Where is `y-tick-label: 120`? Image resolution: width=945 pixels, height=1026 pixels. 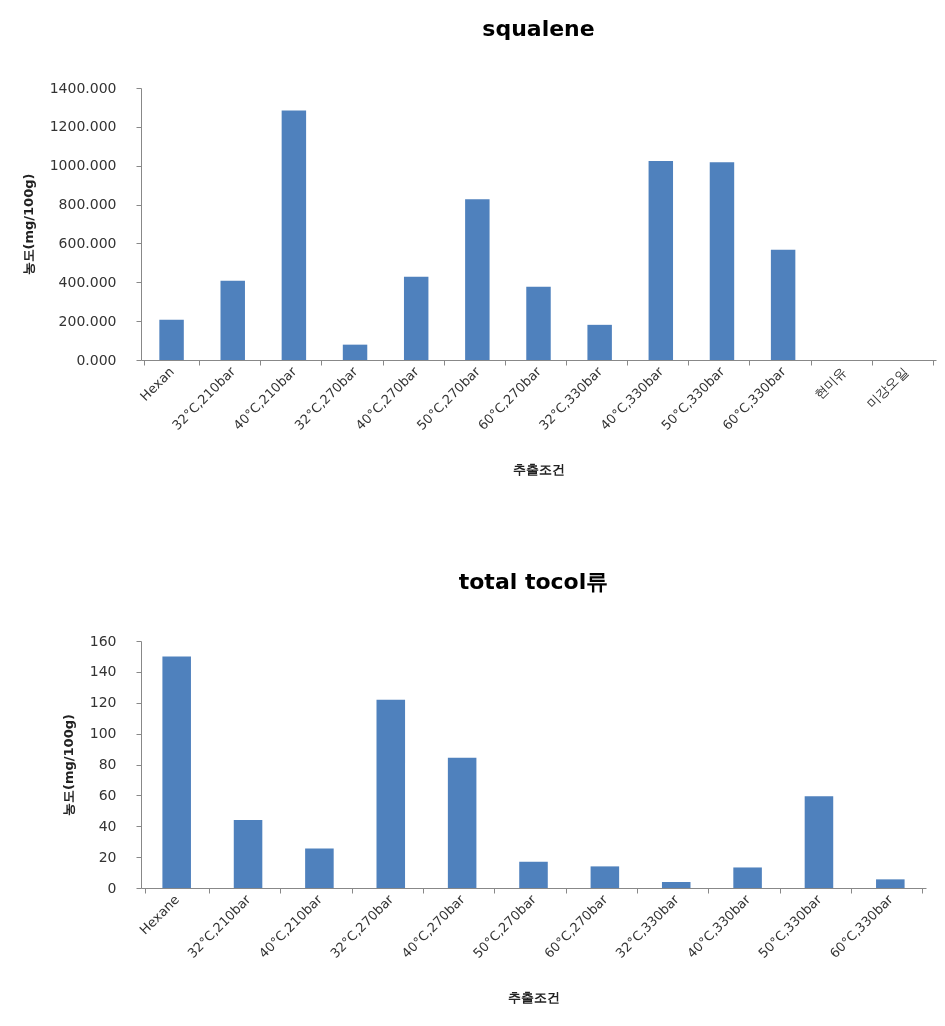
y-tick-label: 120 is located at coordinates (103, 702).